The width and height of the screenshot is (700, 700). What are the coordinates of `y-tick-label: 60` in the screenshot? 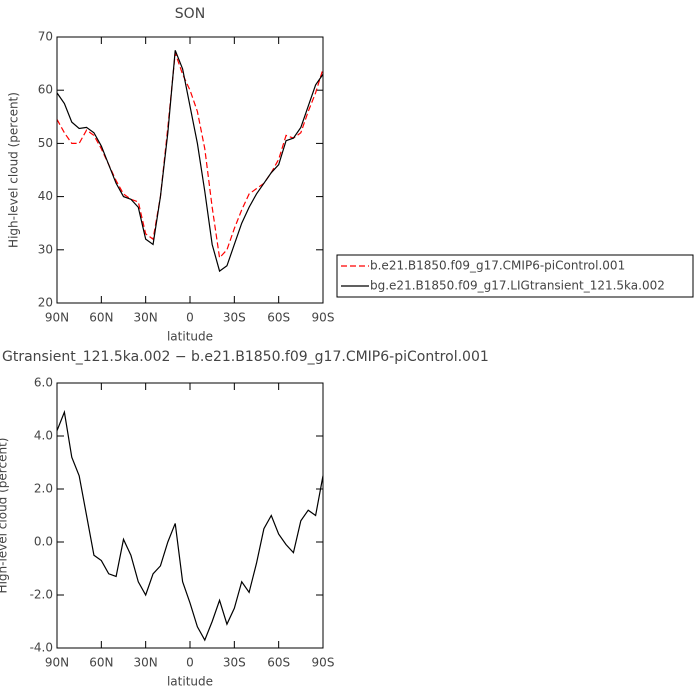 It's located at (45, 90).